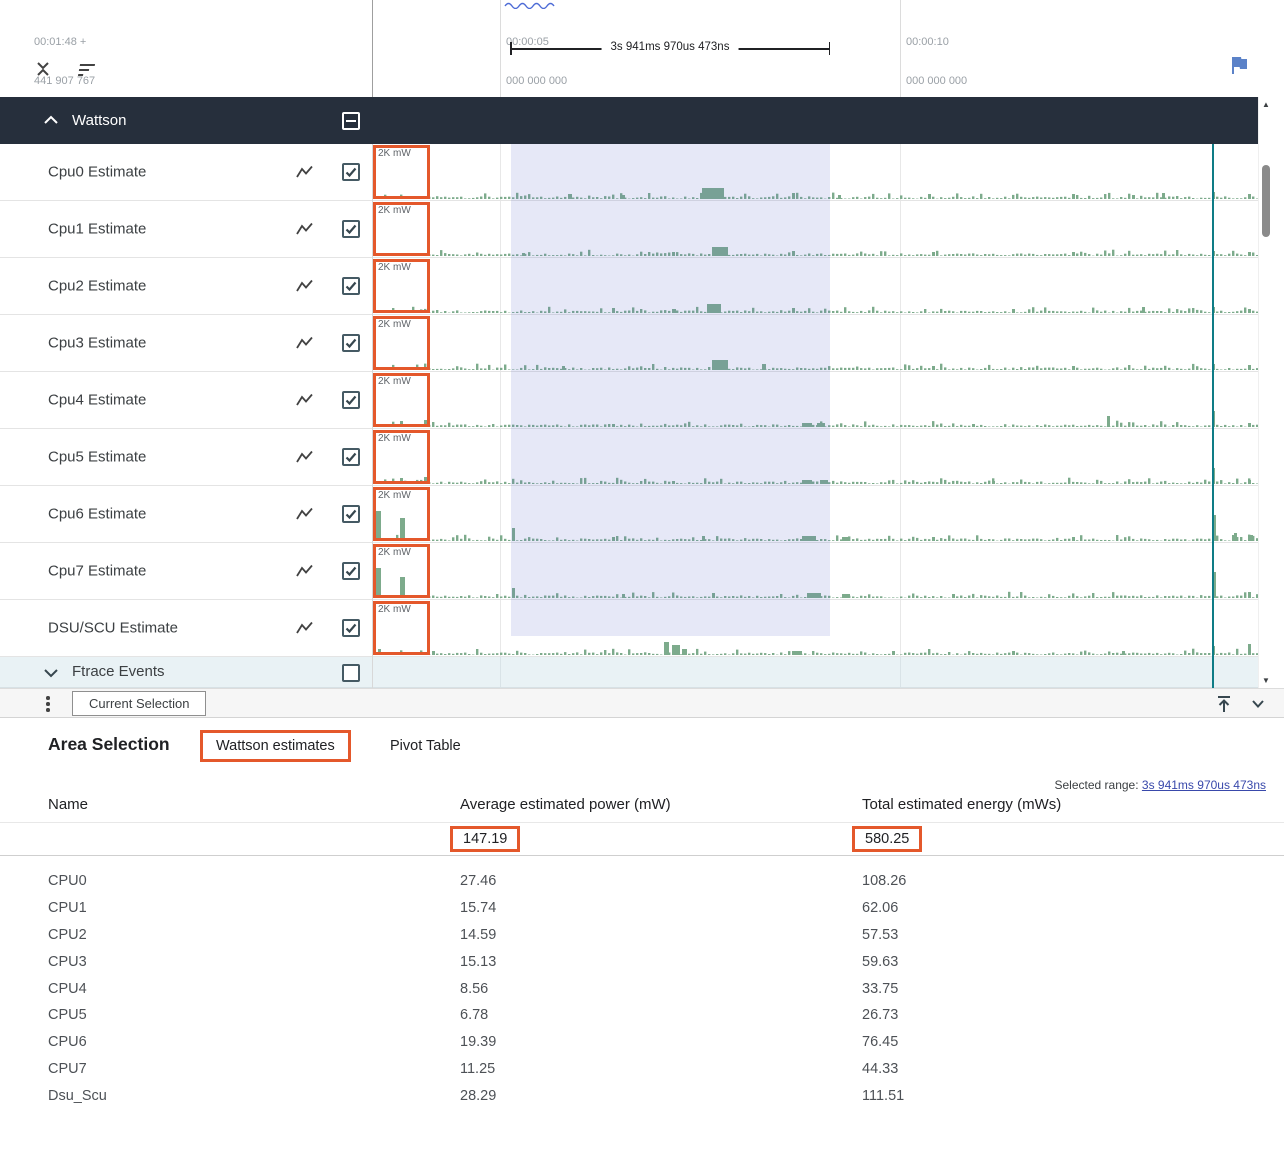 This screenshot has height=1162, width=1284. I want to click on cell-total-energy: 76.45, so click(880, 1042).